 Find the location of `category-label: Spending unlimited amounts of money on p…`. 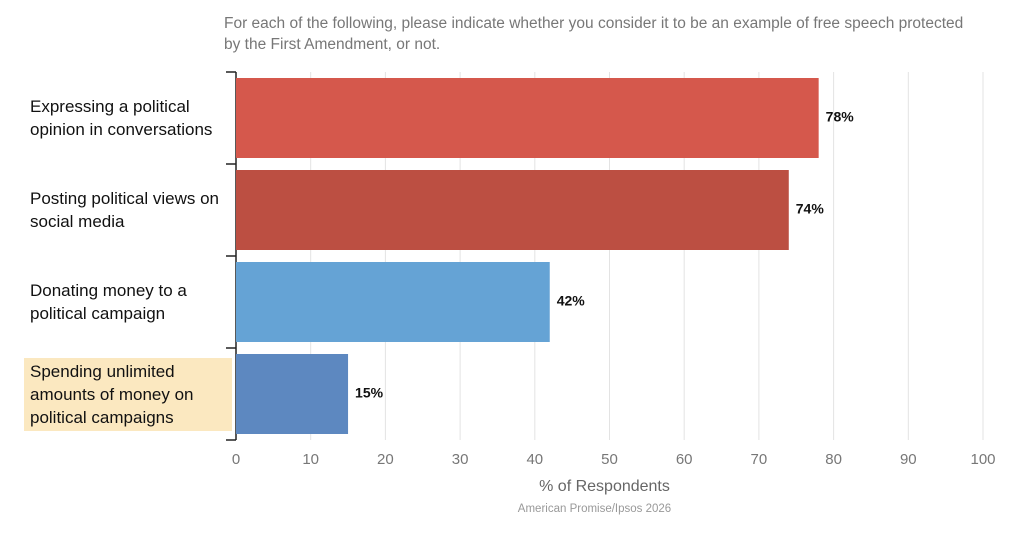

category-label: Spending unlimited amounts of money on p… is located at coordinates (128, 394).